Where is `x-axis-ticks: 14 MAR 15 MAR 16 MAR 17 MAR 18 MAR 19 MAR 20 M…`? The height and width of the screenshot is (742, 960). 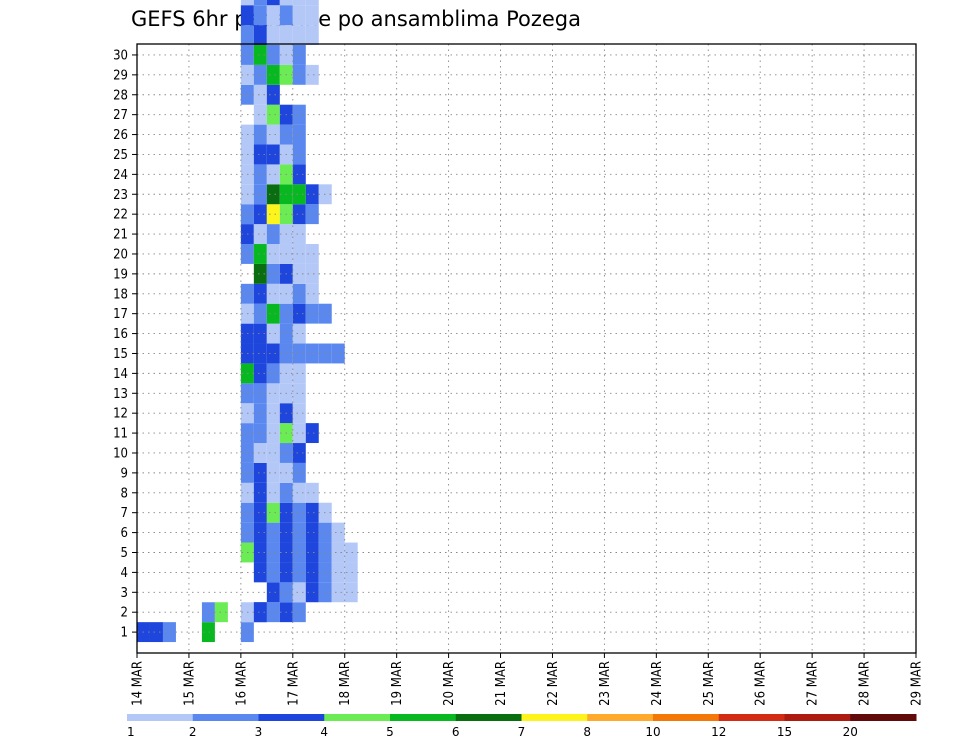 x-axis-ticks: 14 MAR 15 MAR 16 MAR 17 MAR 18 MAR 19 MAR 20 M… is located at coordinates (528, 679).